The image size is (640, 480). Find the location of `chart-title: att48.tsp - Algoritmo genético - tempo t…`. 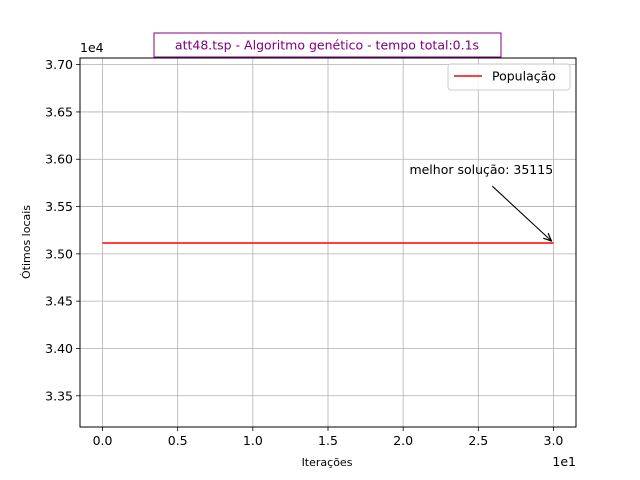

chart-title: att48.tsp - Algoritmo genético - tempo t… is located at coordinates (327, 45).